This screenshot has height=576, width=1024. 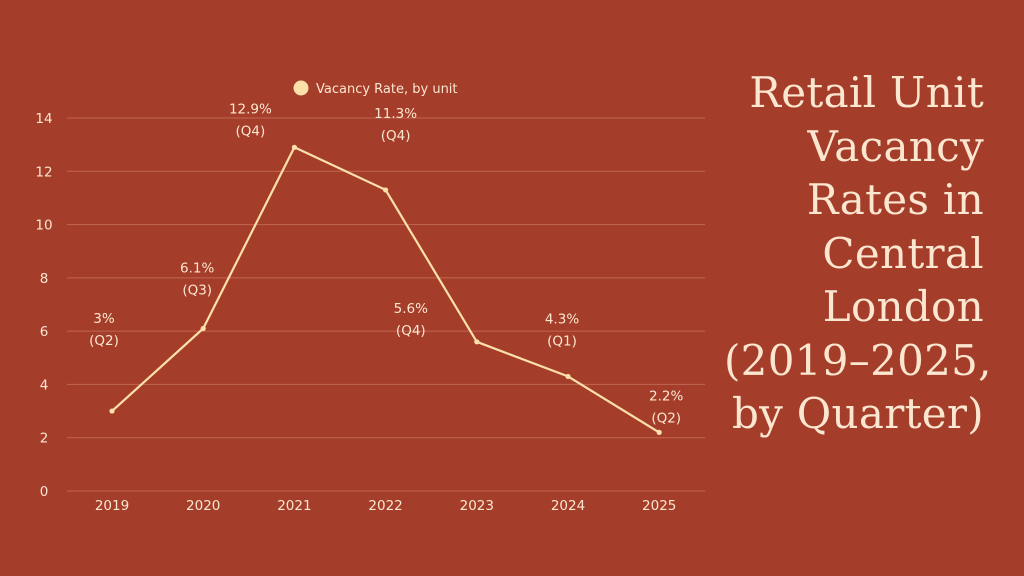 I want to click on data-label: 5.6% (Q4), so click(x=411, y=320).